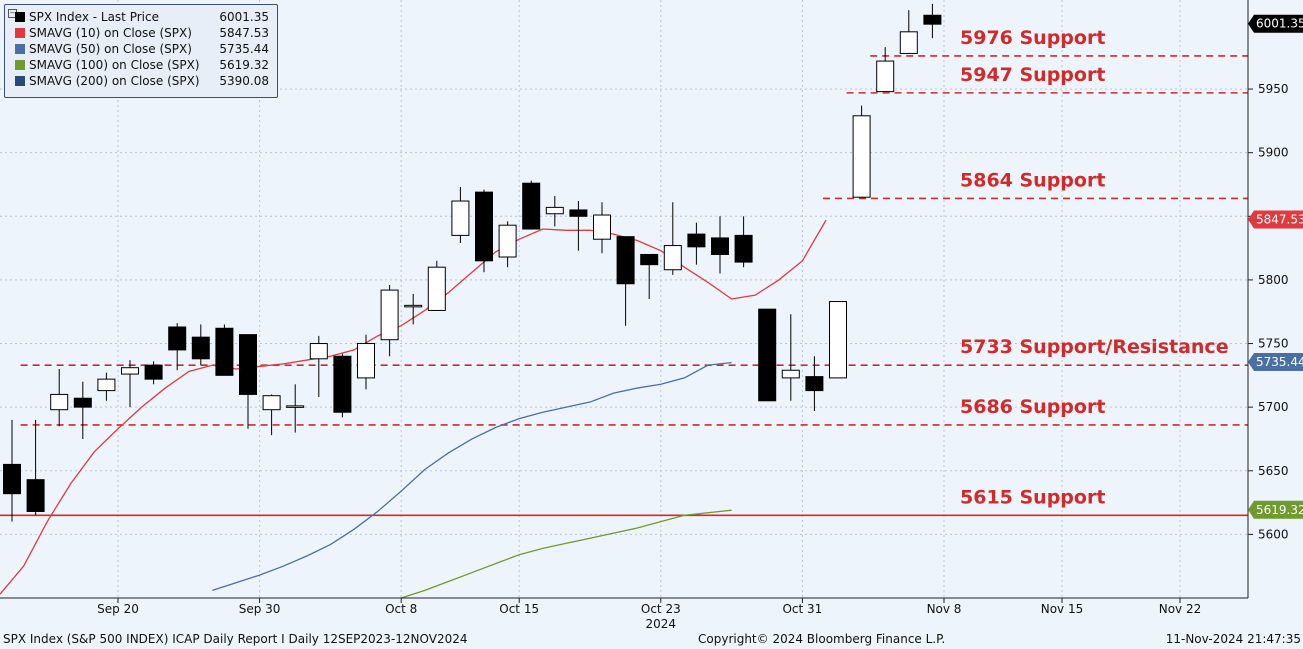 This screenshot has width=1303, height=649. I want to click on price-tag-label: 5735.44, so click(1279, 362).